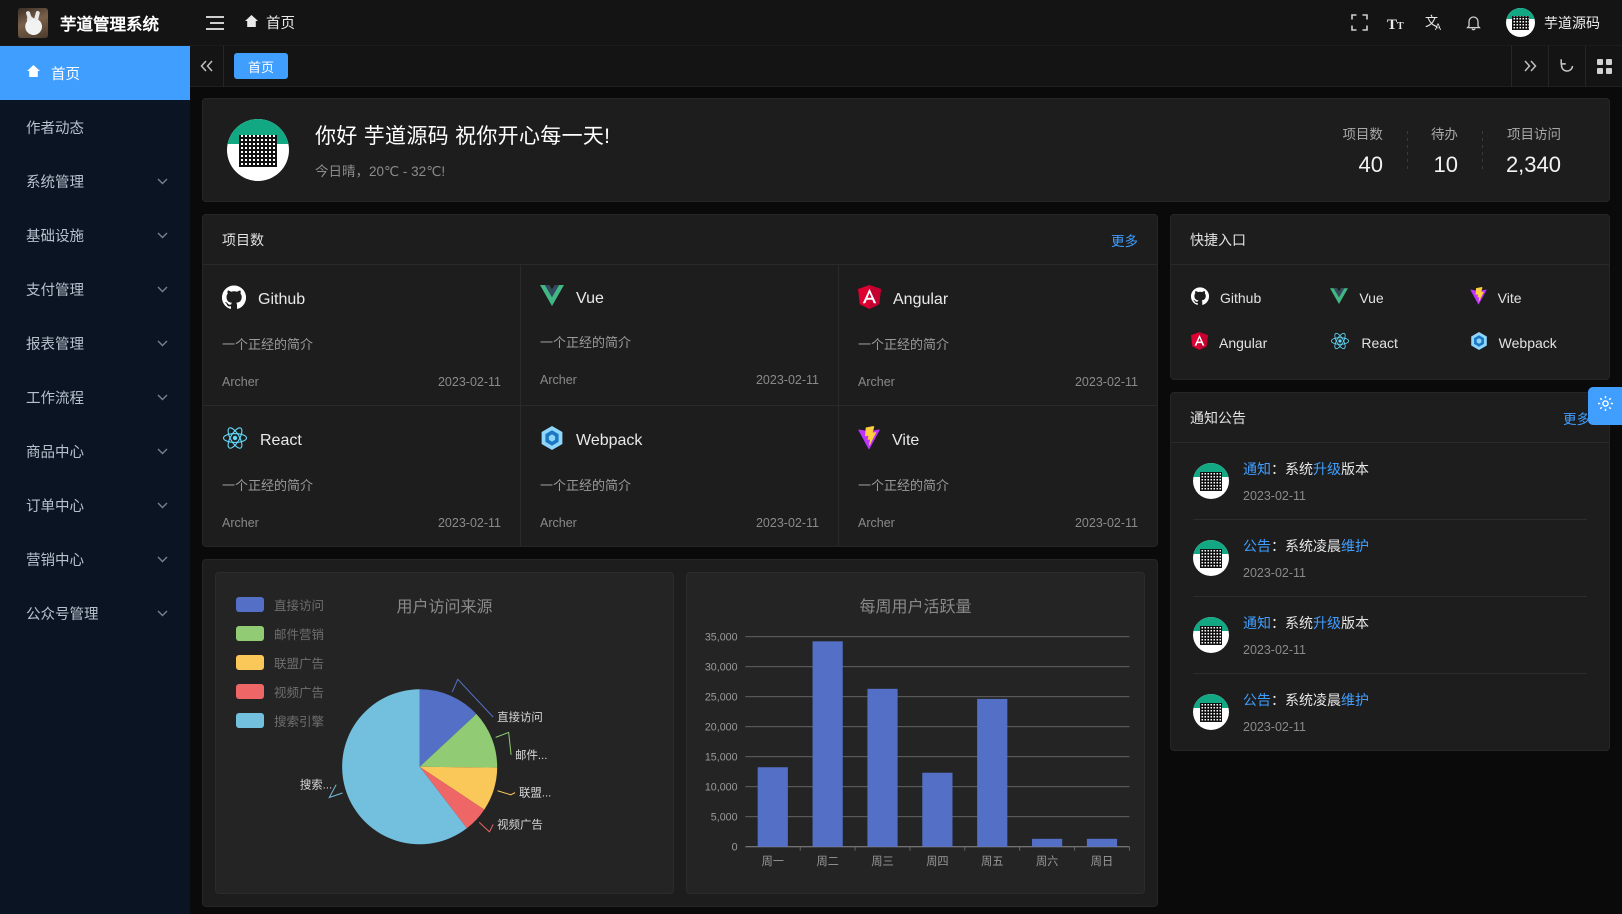  What do you see at coordinates (1444, 150) in the screenshot?
I see `stat-todo: 待办 10` at bounding box center [1444, 150].